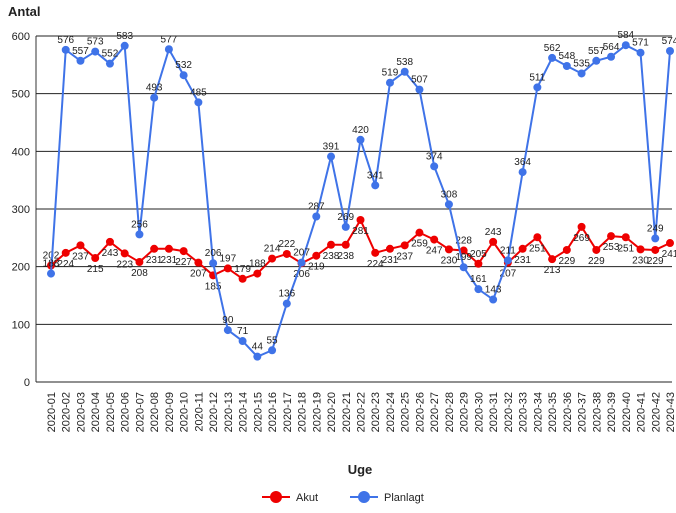 This screenshot has height=513, width=676. Describe the element at coordinates (198, 92) in the screenshot. I see `data-label: 485` at that location.